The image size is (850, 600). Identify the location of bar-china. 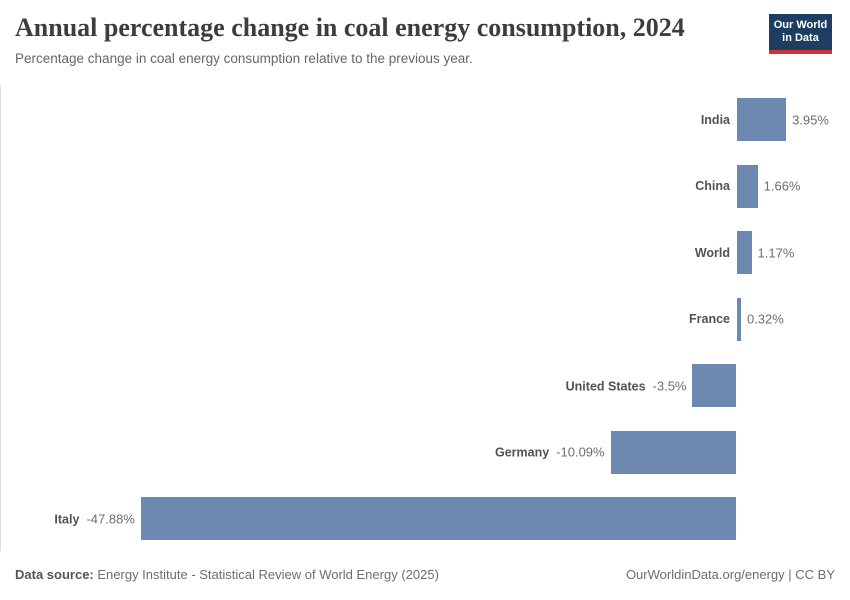
(747, 186).